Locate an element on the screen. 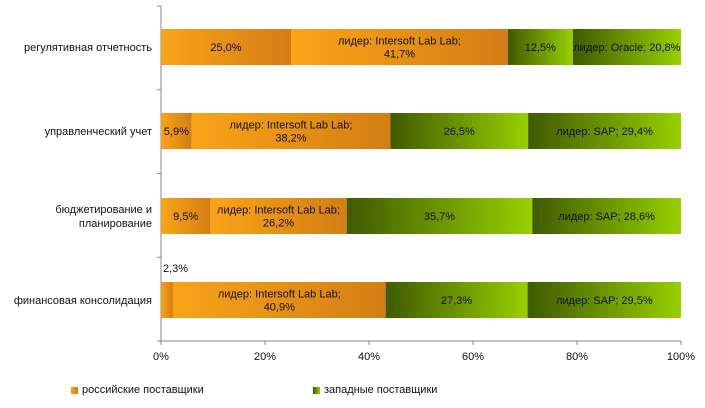  legend-swatch-western is located at coordinates (316, 390).